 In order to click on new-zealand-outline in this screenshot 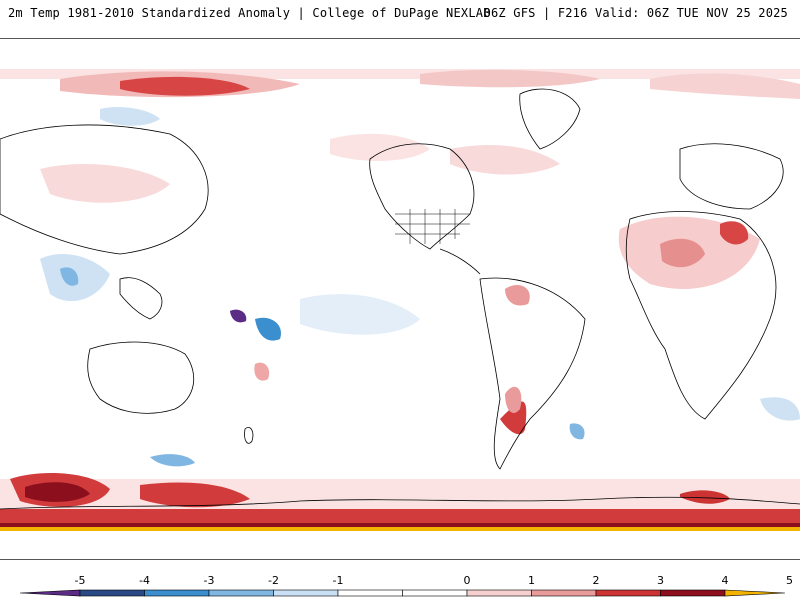, I will do `click(249, 435)`.